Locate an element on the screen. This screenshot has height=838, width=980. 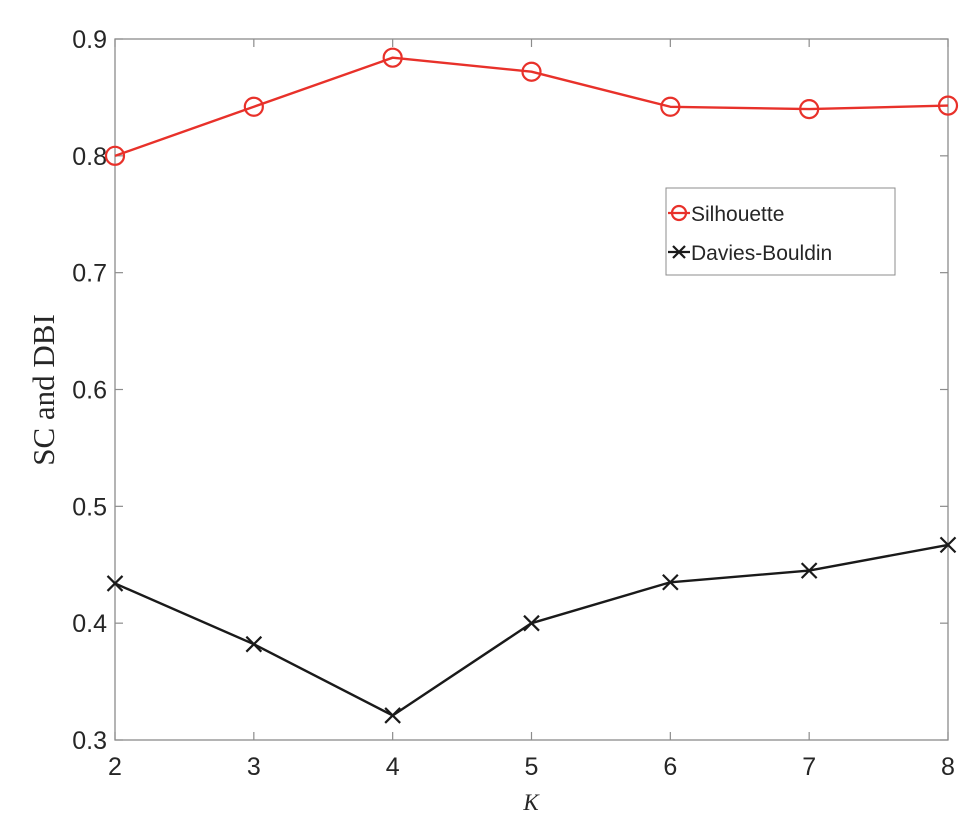
x-tick-label: 8 is located at coordinates (948, 767).